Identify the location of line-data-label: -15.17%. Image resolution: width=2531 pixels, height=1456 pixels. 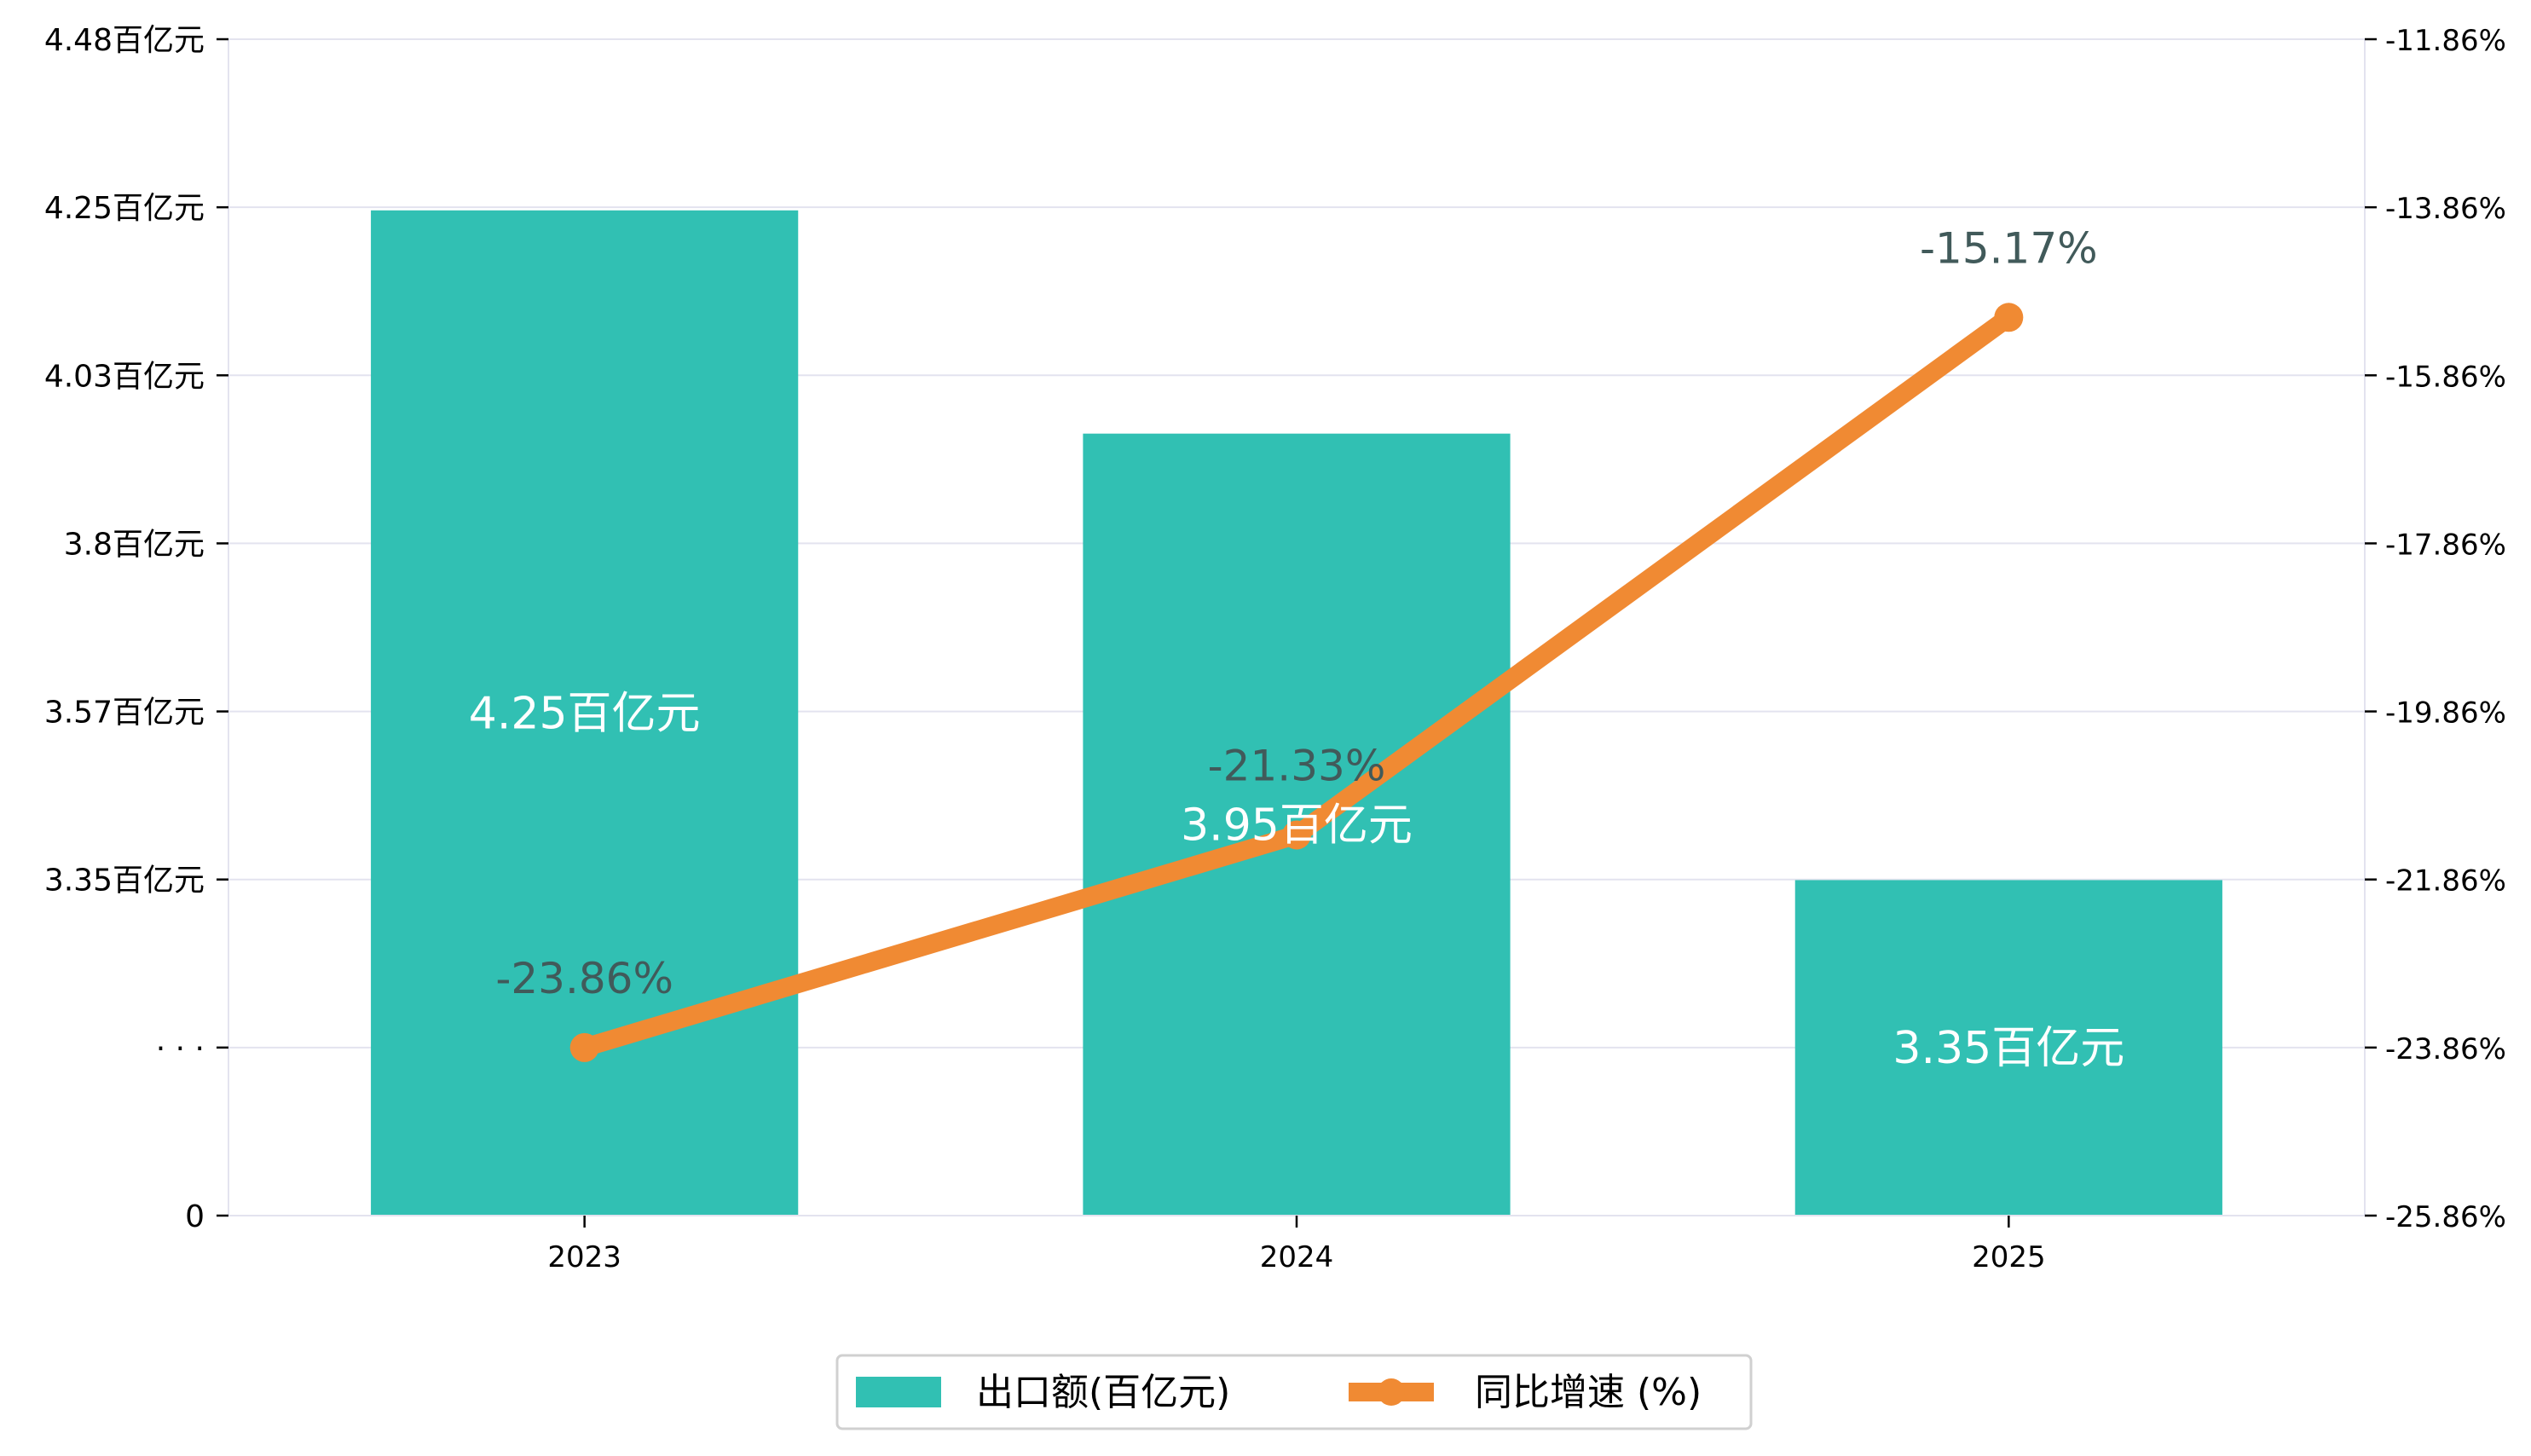
(2009, 248).